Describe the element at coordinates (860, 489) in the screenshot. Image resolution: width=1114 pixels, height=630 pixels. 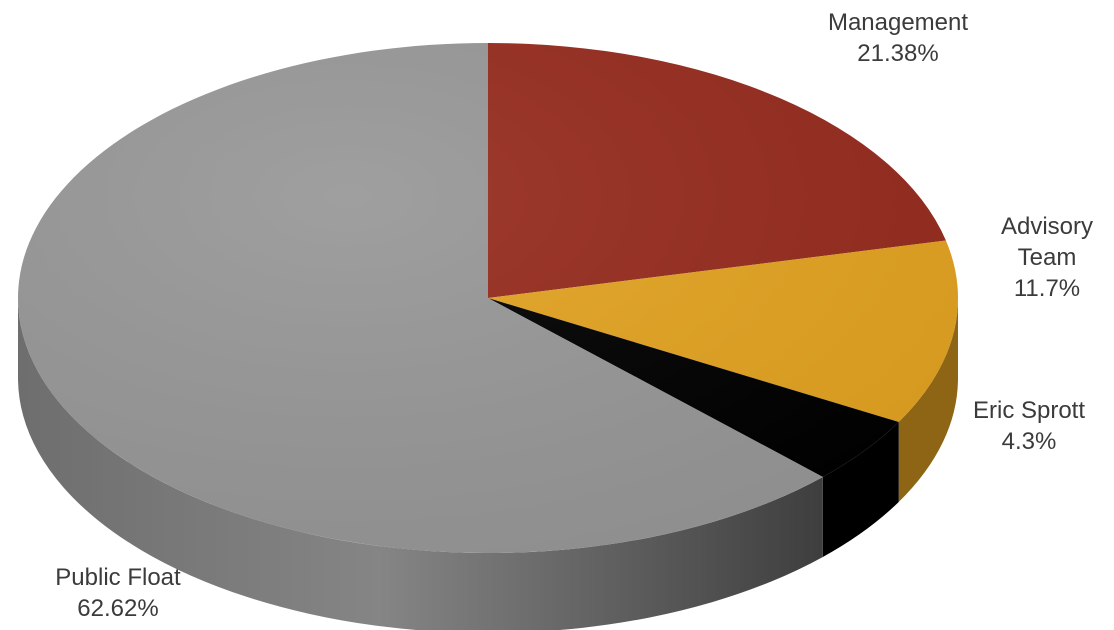
I see `slice-side-eric-sprott` at that location.